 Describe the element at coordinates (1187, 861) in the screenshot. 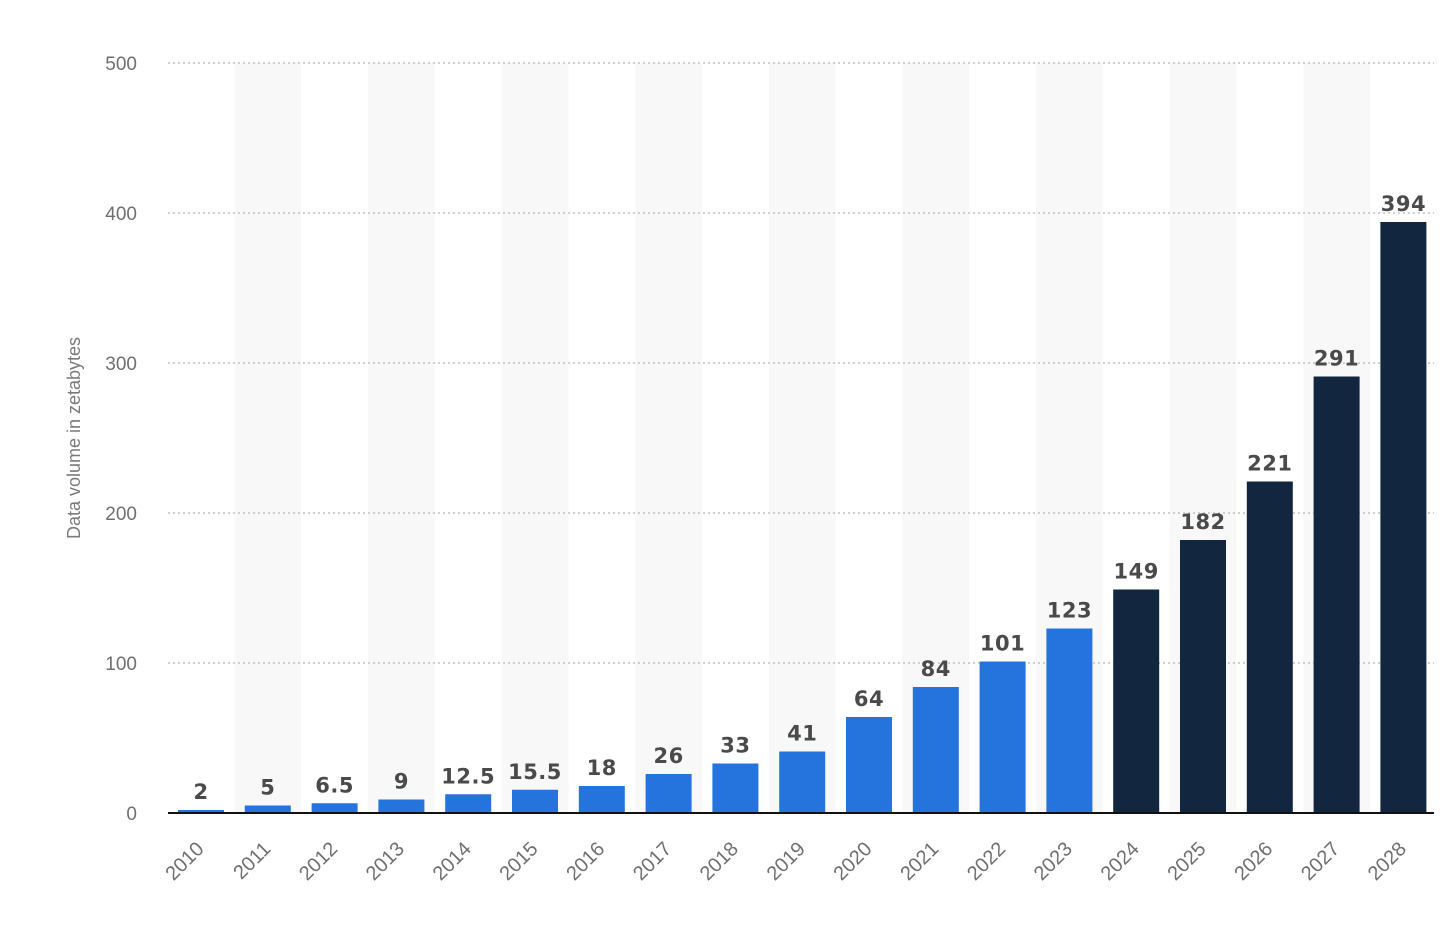

I see `x-tick-label: 2025` at that location.